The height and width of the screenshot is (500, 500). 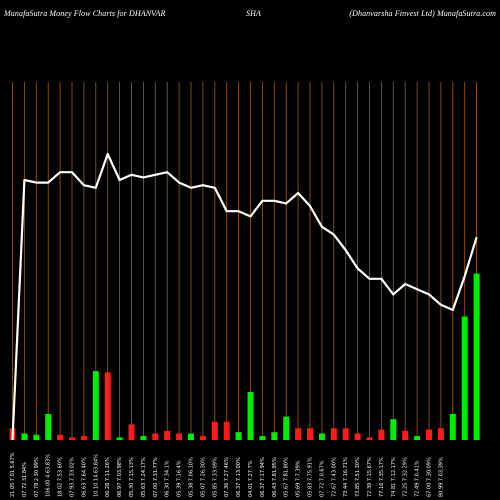 What do you see at coordinates (311, 477) in the screenshot?
I see `x-tick-label: 05.83 7.75.91%` at bounding box center [311, 477].